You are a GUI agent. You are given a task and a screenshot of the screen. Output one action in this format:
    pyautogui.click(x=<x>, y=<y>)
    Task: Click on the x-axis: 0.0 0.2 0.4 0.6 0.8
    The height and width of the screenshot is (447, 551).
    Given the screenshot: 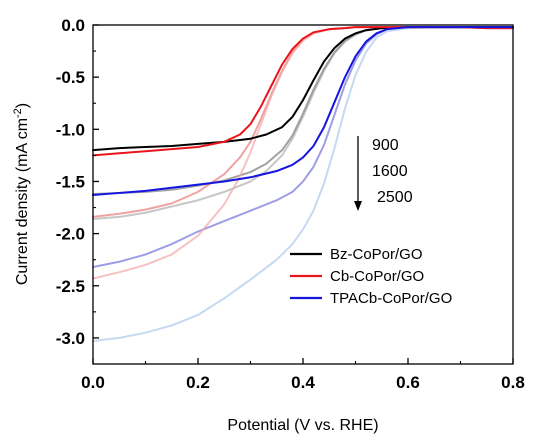 What is the action you would take?
    pyautogui.click(x=303, y=375)
    